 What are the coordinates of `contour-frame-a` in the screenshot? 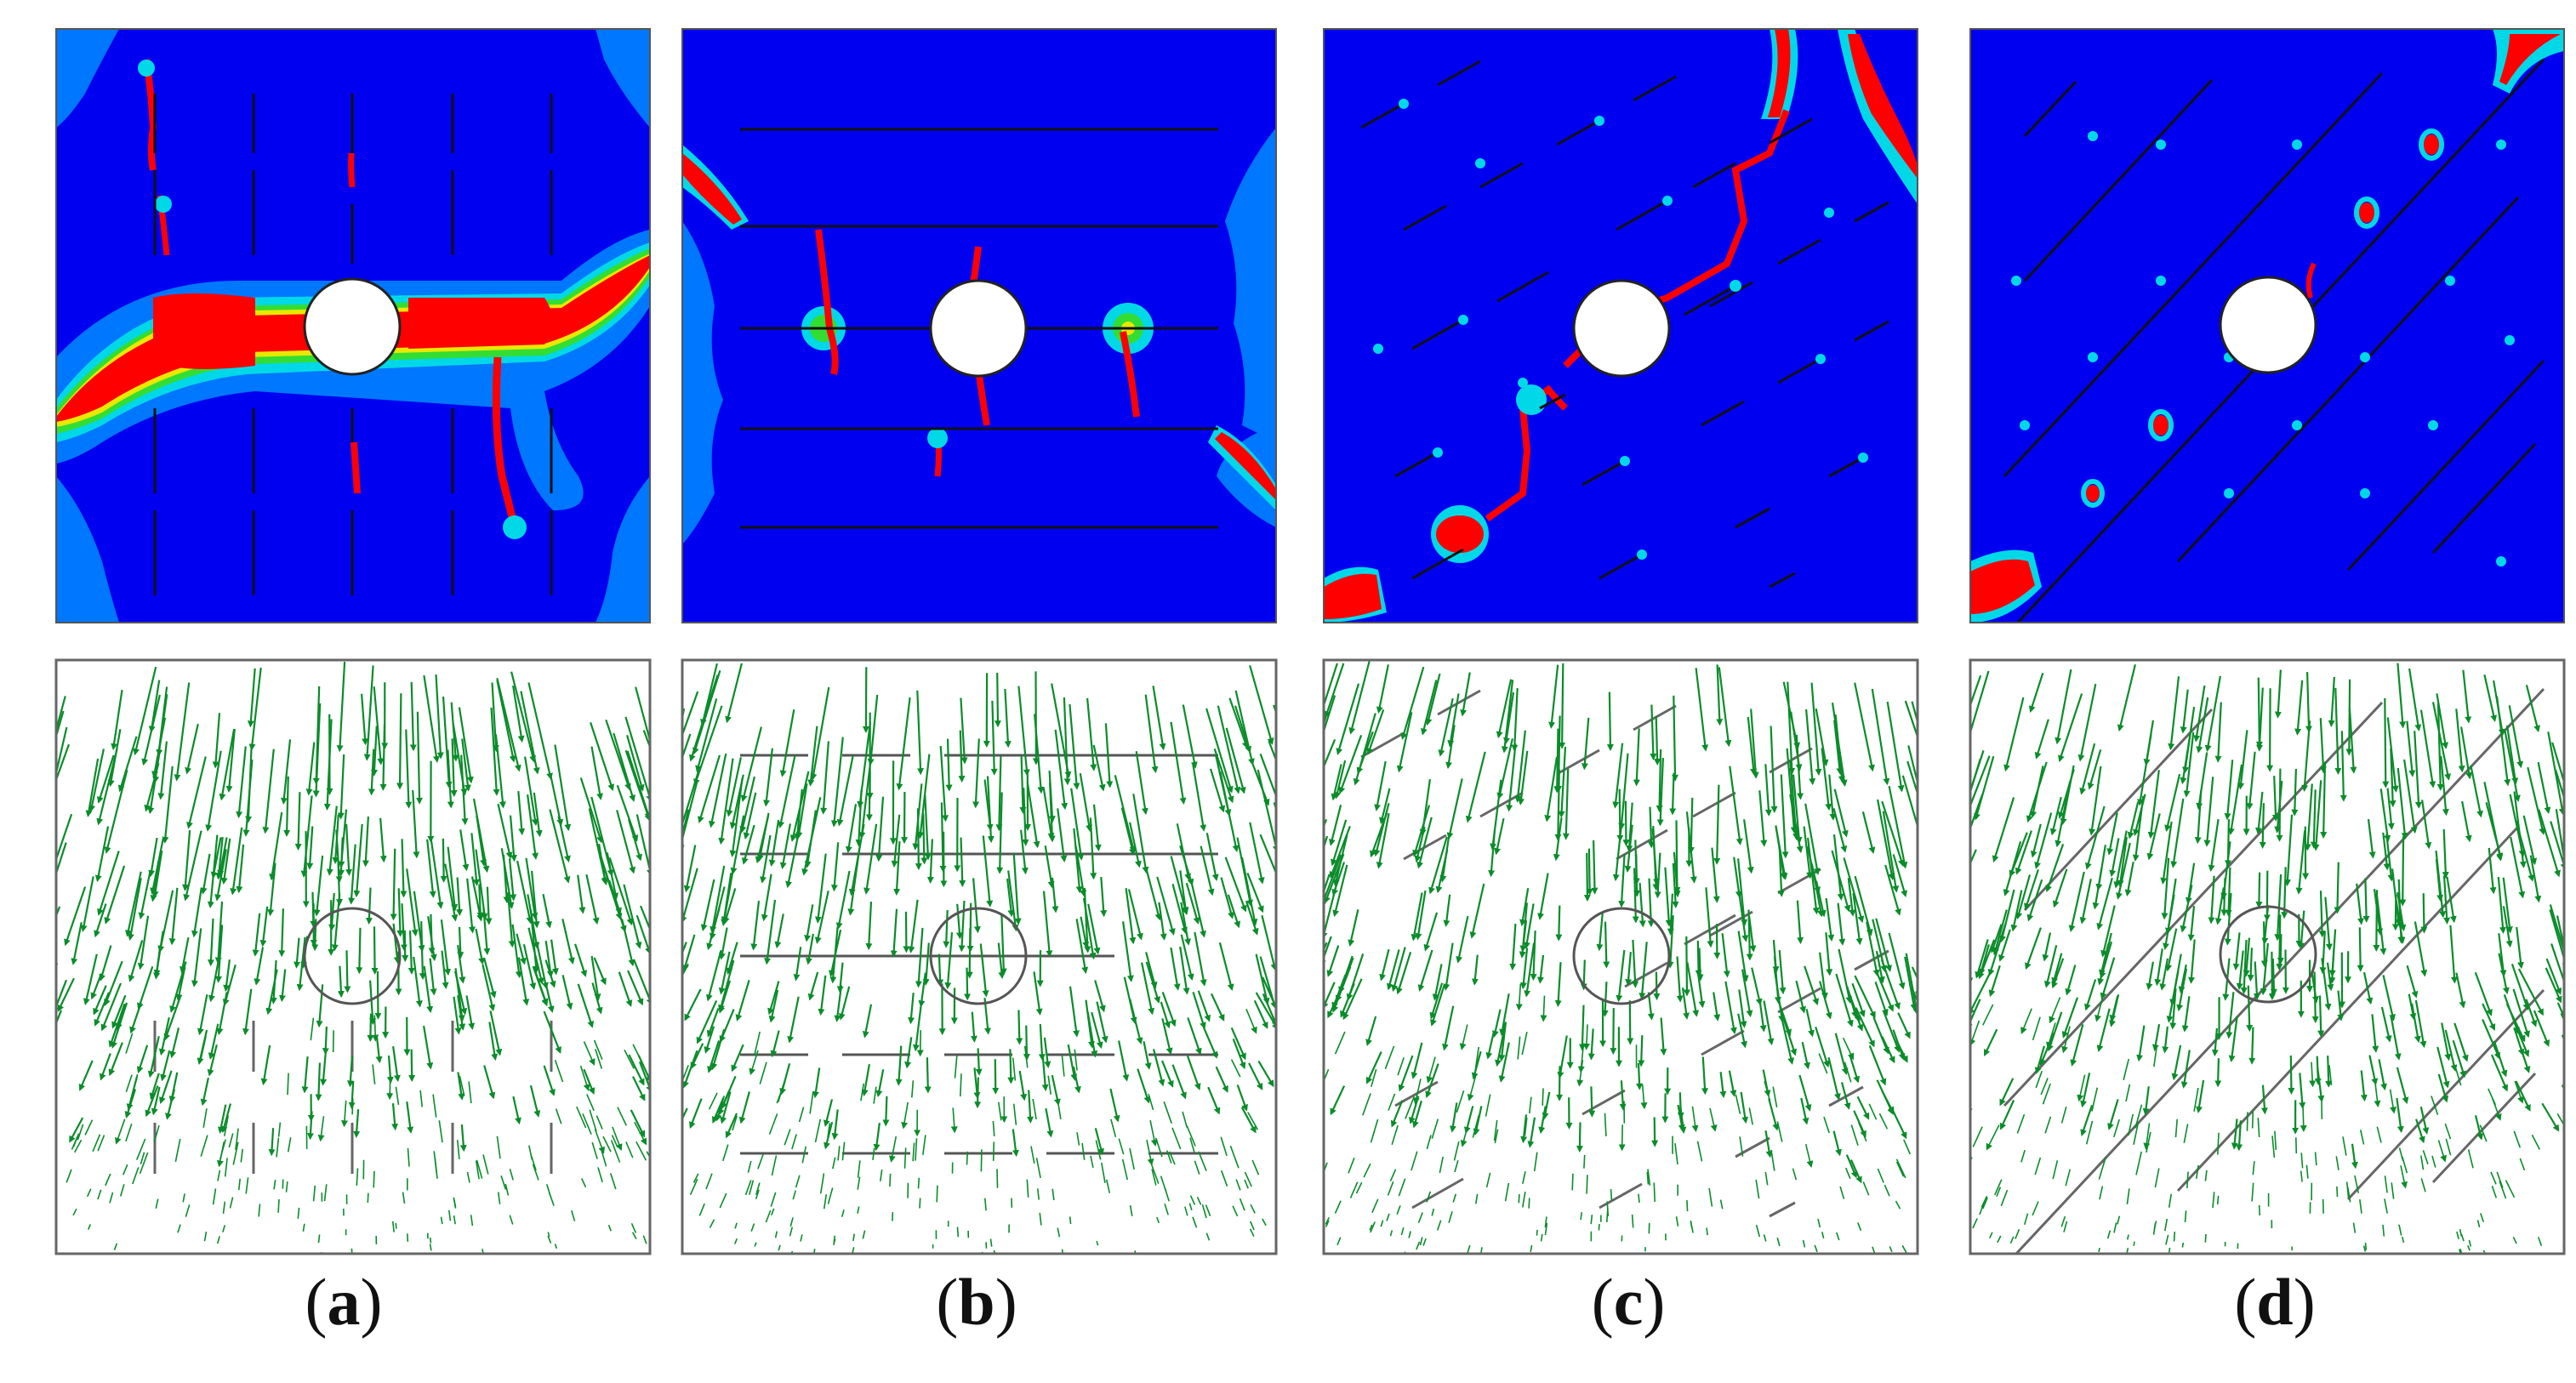 It's located at (353, 325).